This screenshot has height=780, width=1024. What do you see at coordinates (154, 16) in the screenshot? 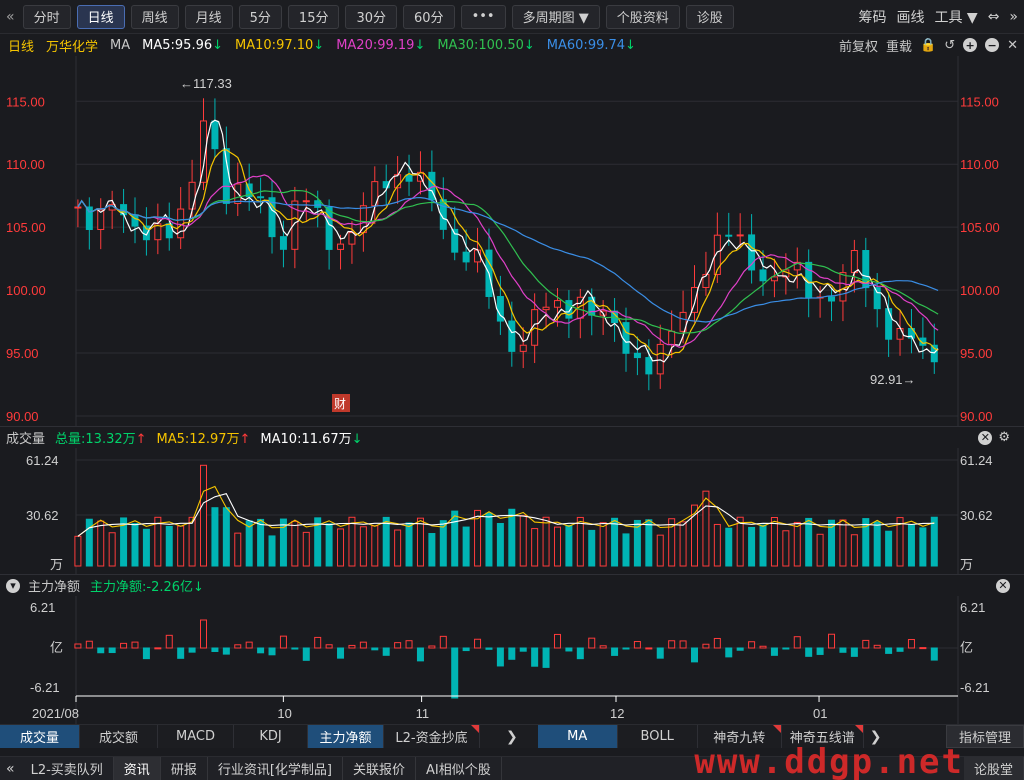
I see `period-button-2: 周线` at bounding box center [154, 16].